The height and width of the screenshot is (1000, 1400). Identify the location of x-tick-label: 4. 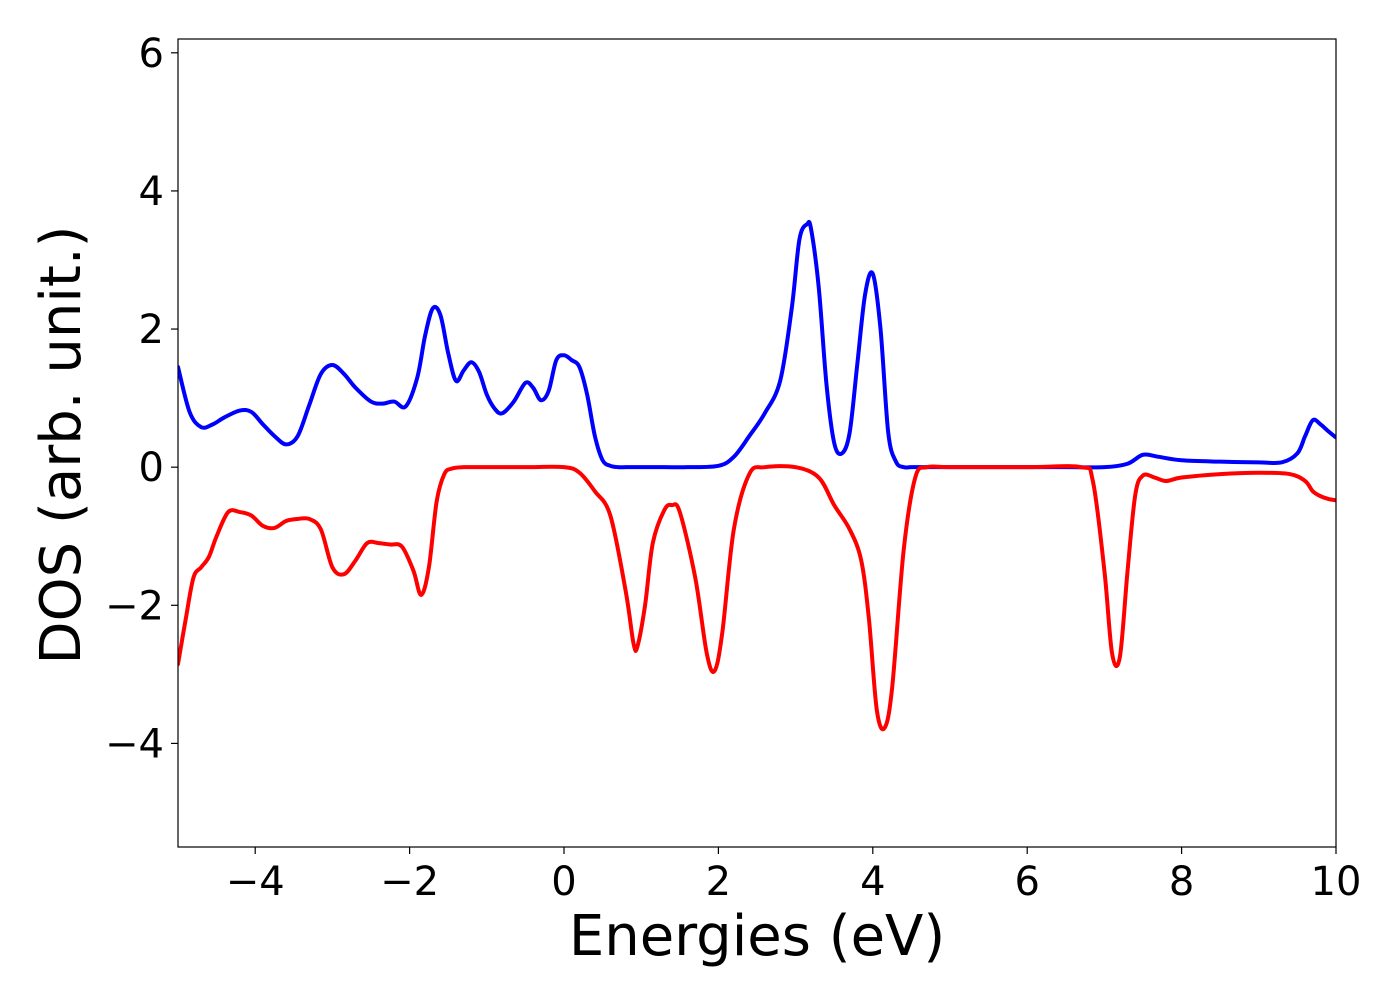
(872, 882).